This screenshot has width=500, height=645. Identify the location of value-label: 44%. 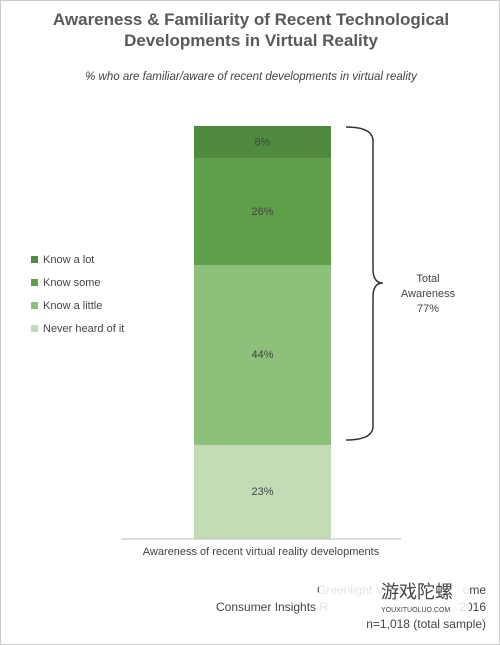
(262, 355).